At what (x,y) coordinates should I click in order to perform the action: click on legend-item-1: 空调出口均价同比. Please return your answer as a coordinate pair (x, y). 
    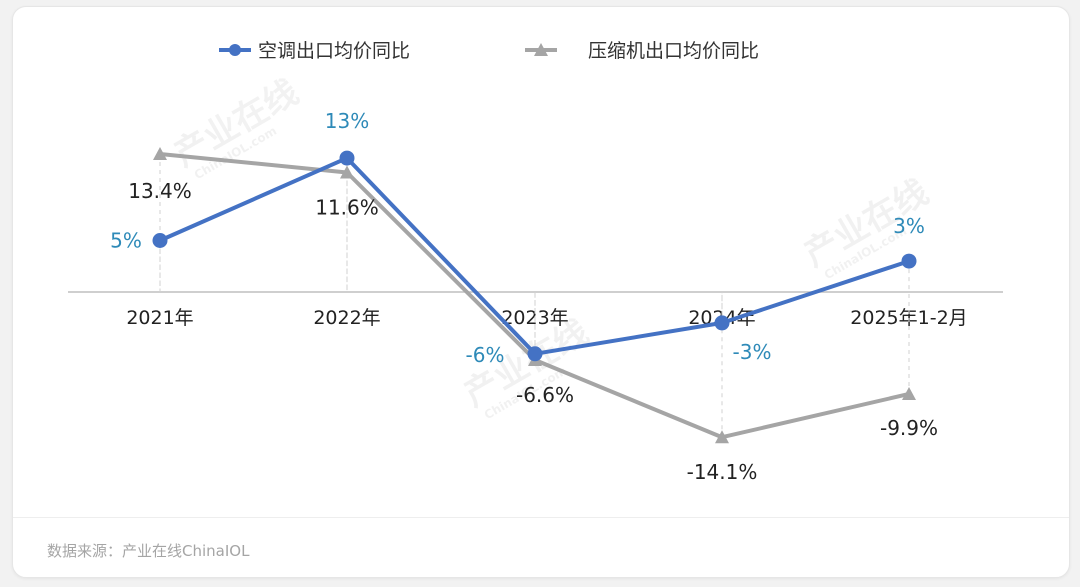
    Looking at the image, I should click on (314, 51).